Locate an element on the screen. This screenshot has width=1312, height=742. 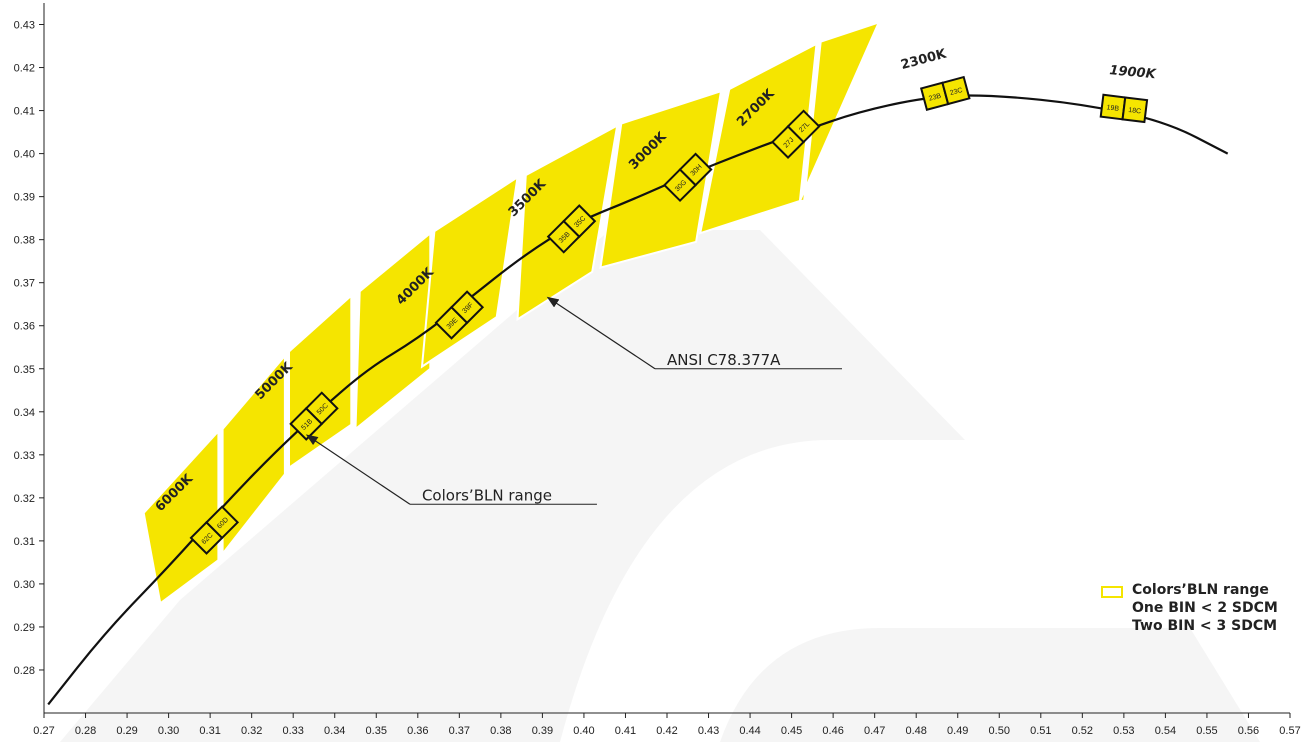
x-tick-label: 0.31 is located at coordinates (209, 731).